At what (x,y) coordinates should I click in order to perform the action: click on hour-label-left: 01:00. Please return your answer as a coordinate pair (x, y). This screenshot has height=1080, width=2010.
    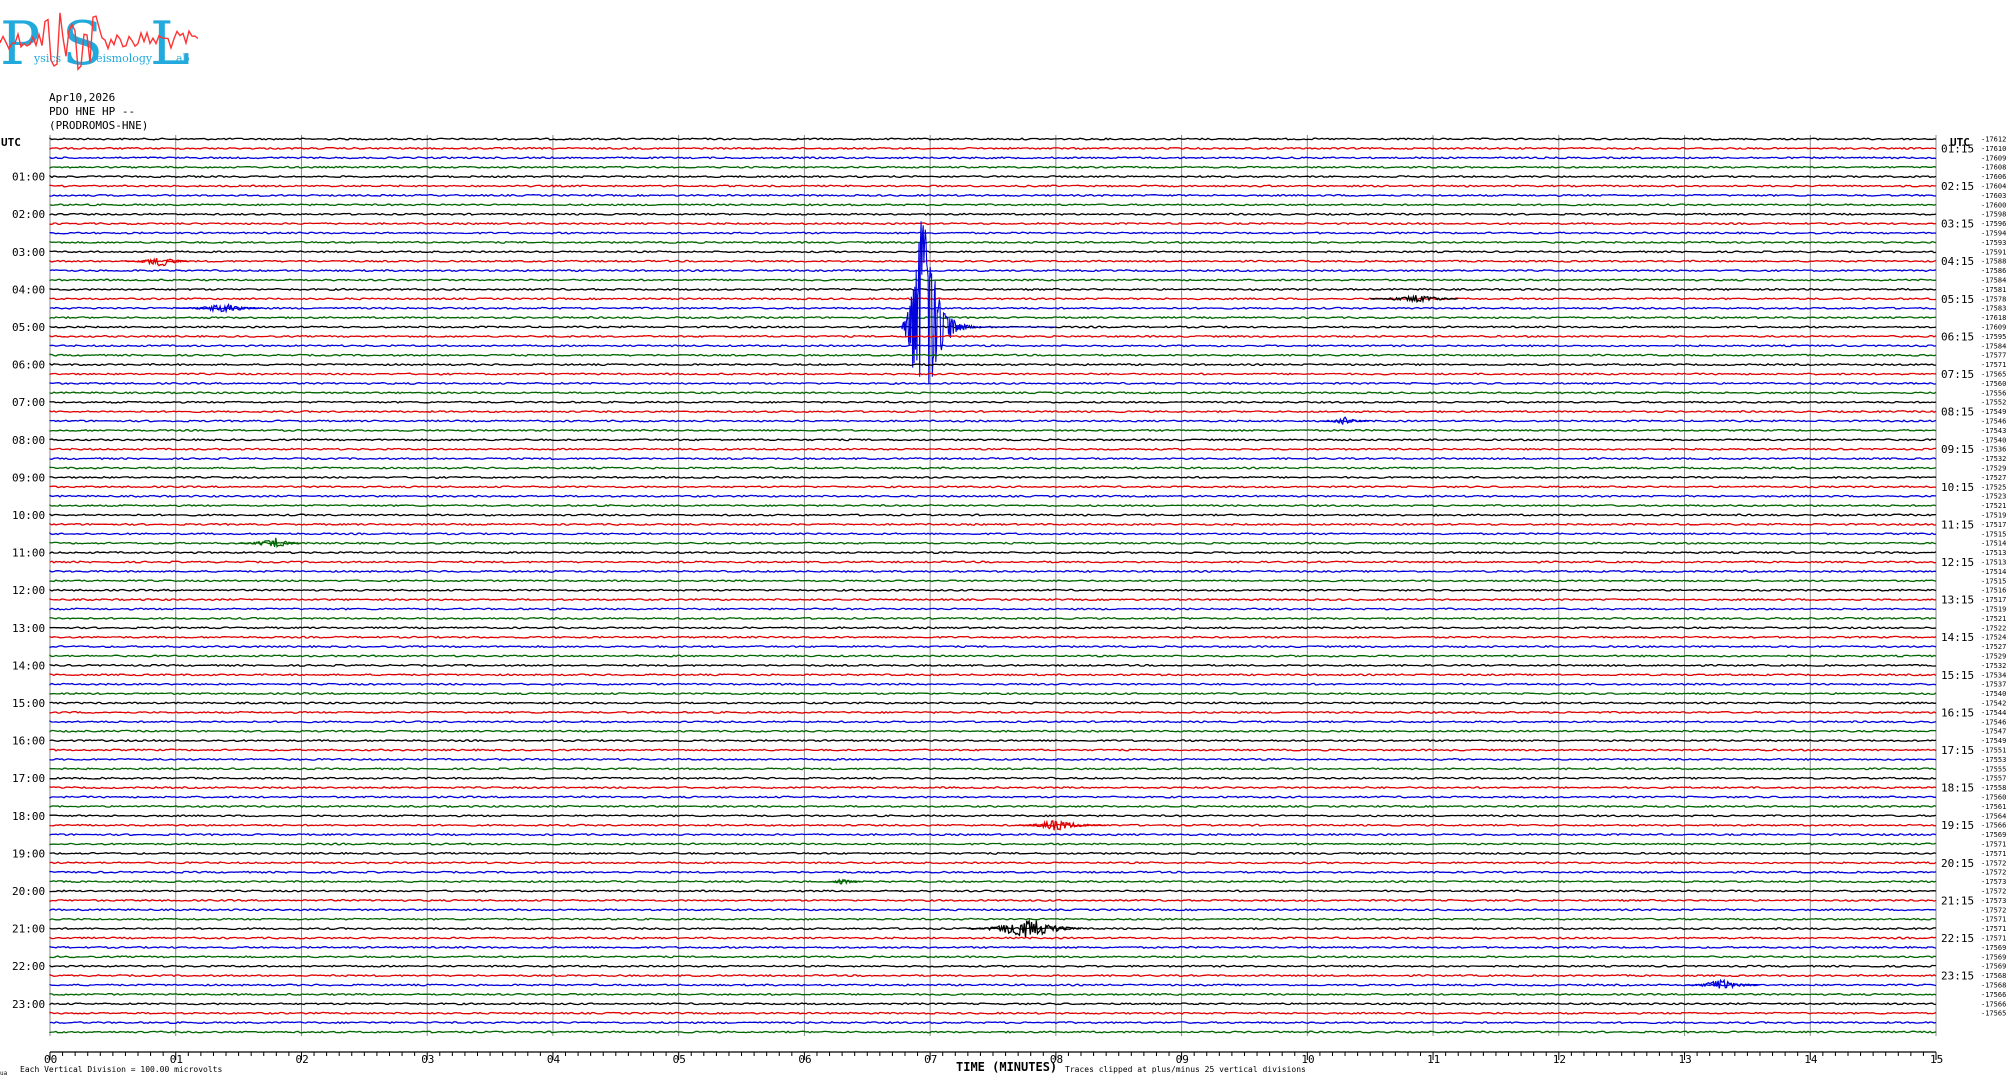
    Looking at the image, I should click on (28, 177).